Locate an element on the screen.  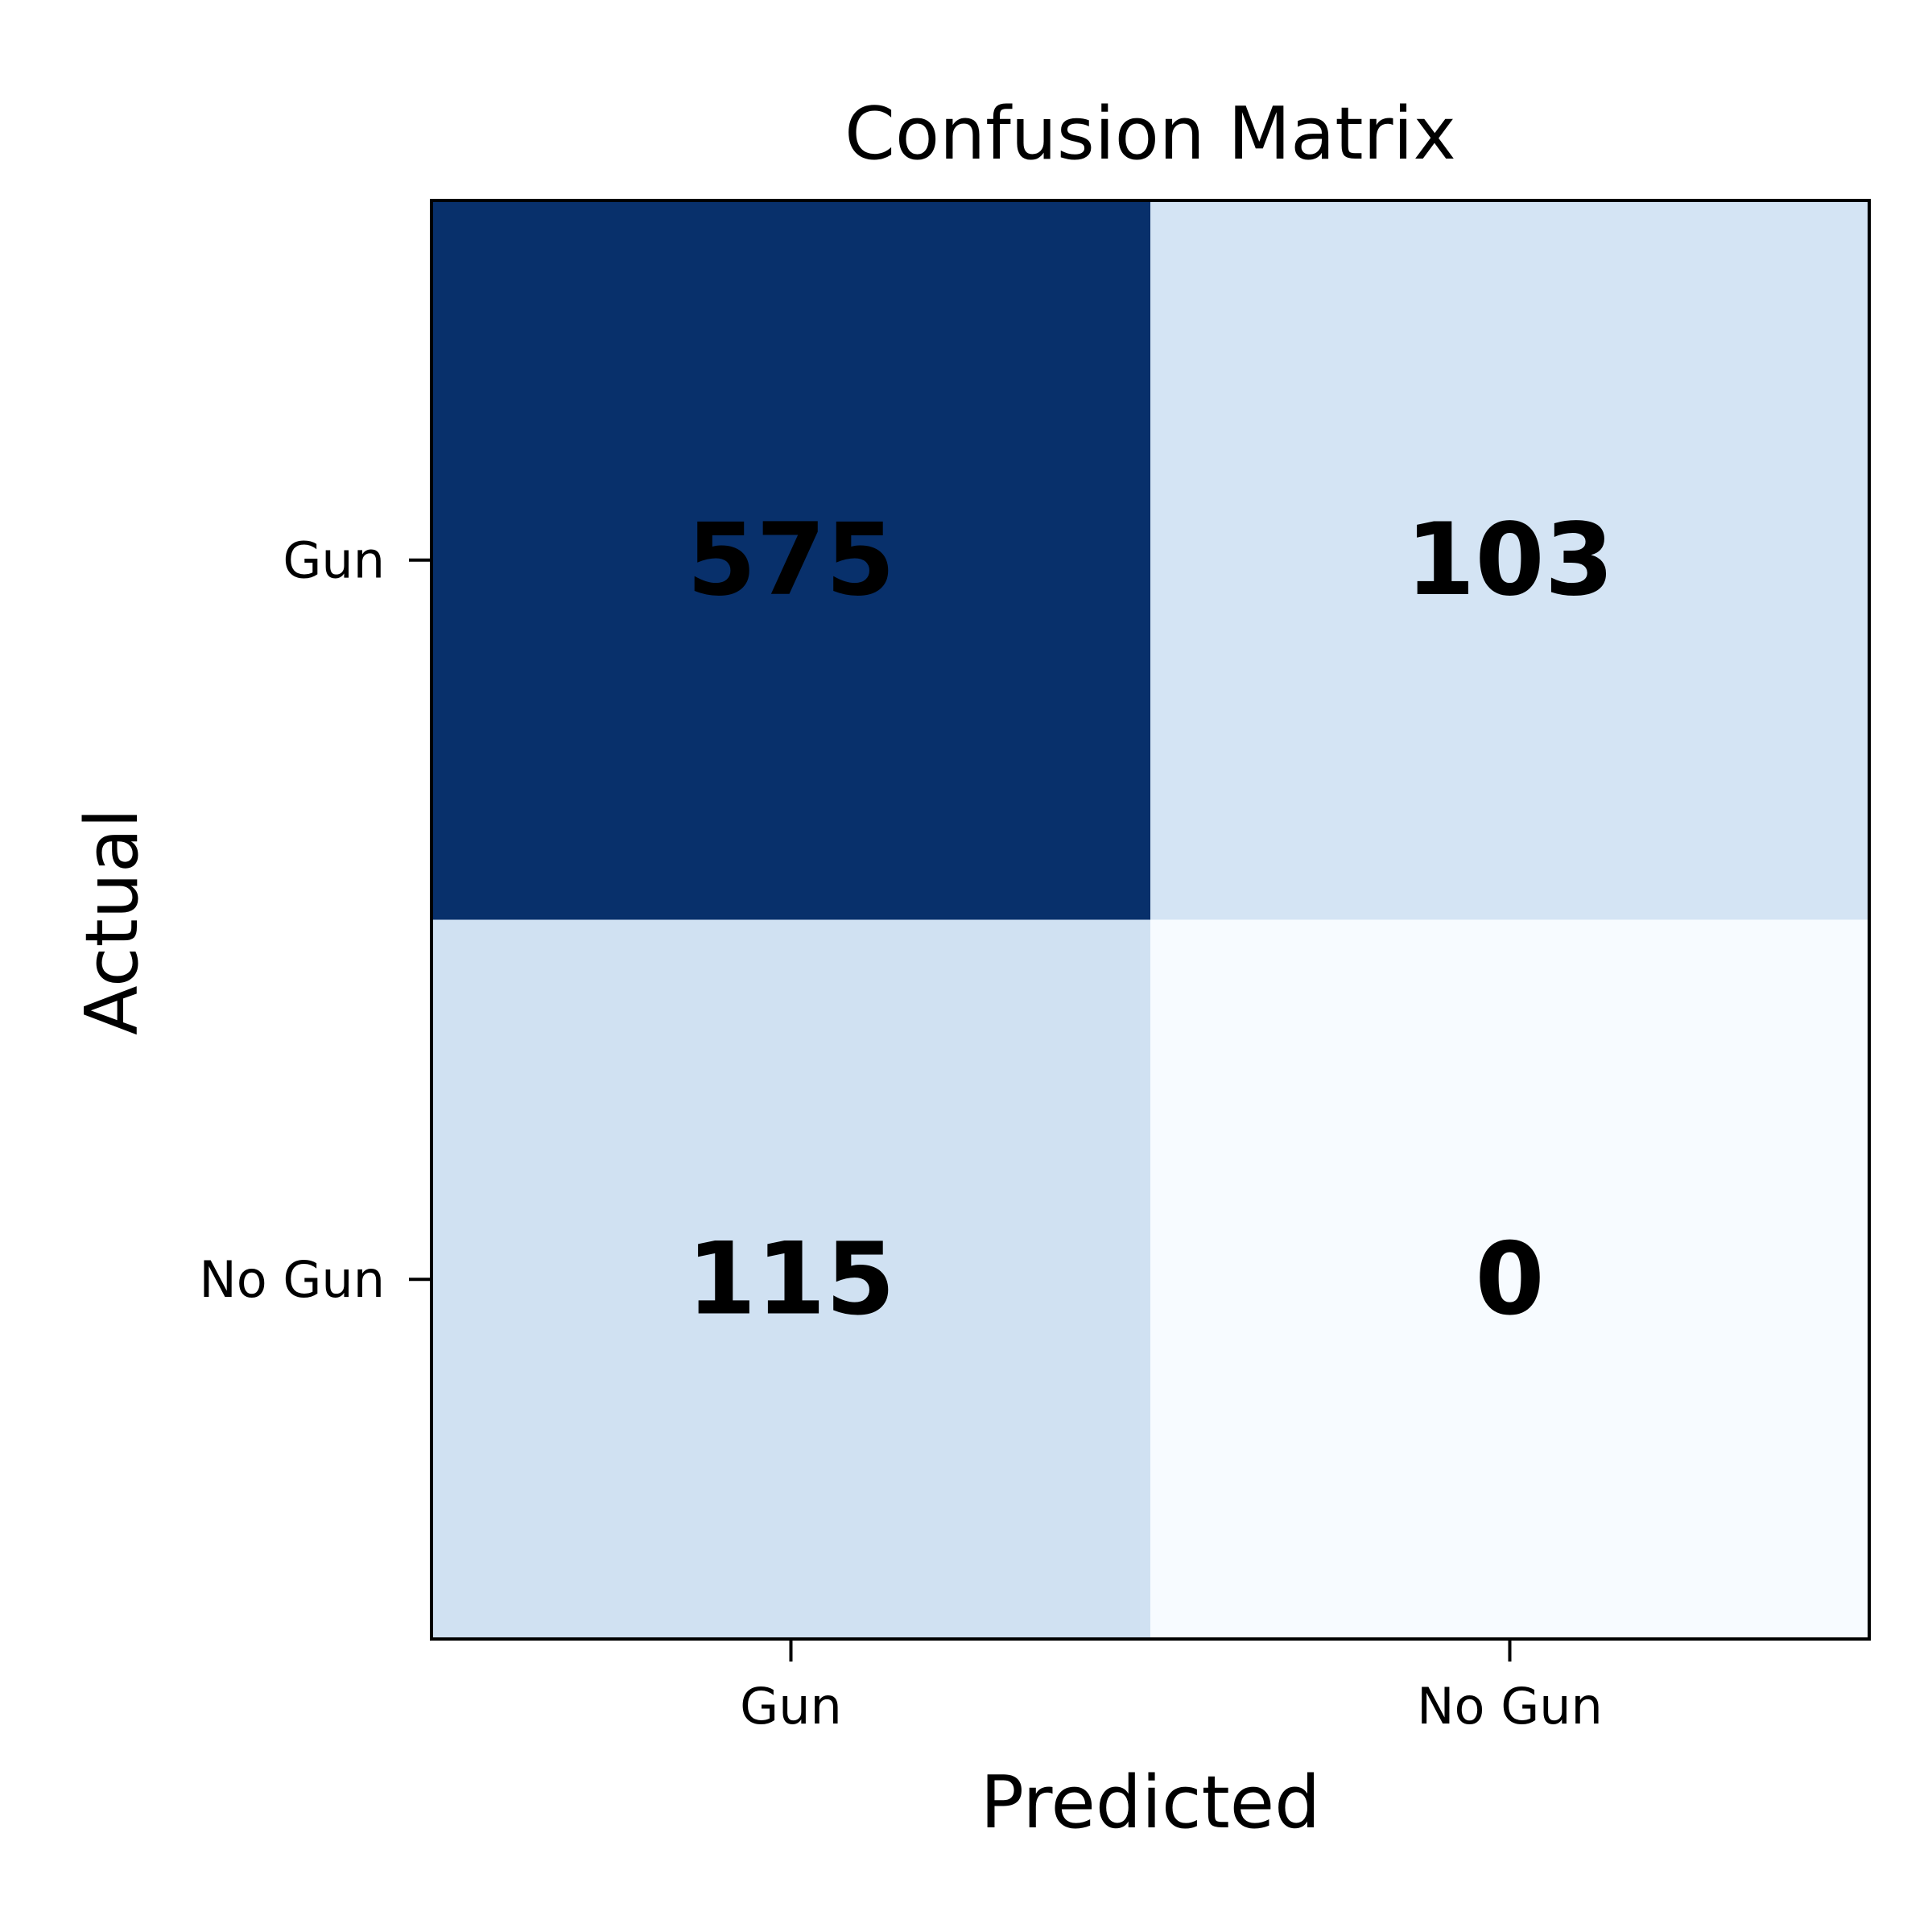
x-axis-ticks: Gun No Gun is located at coordinates (1171, 1688).